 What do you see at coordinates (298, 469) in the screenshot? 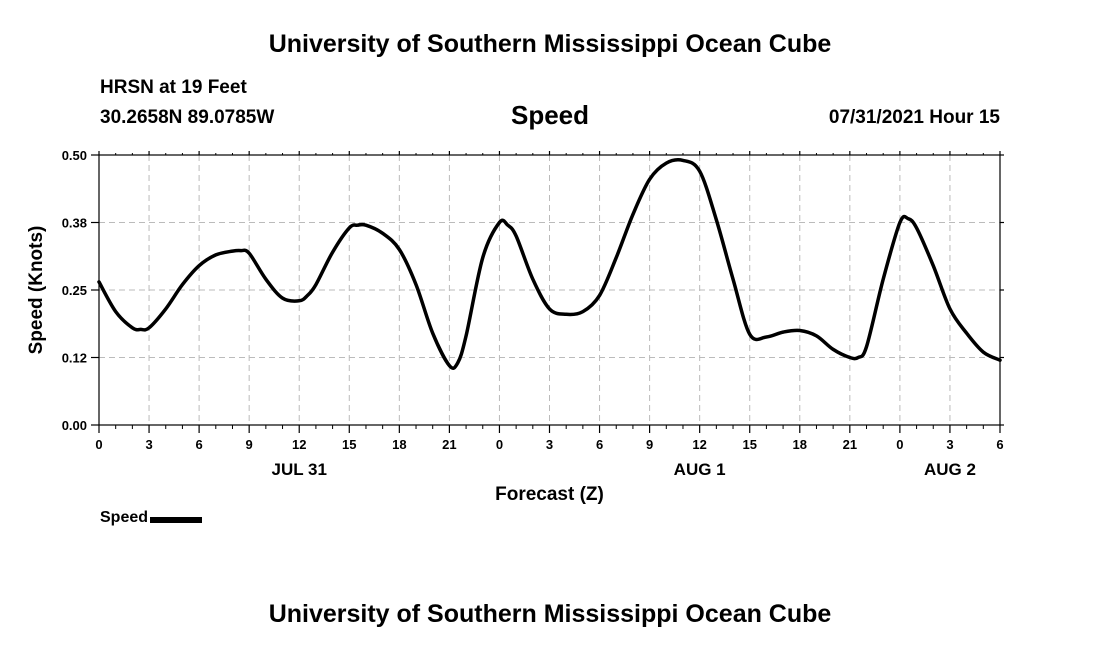
I see `date-label: JUL 31` at bounding box center [298, 469].